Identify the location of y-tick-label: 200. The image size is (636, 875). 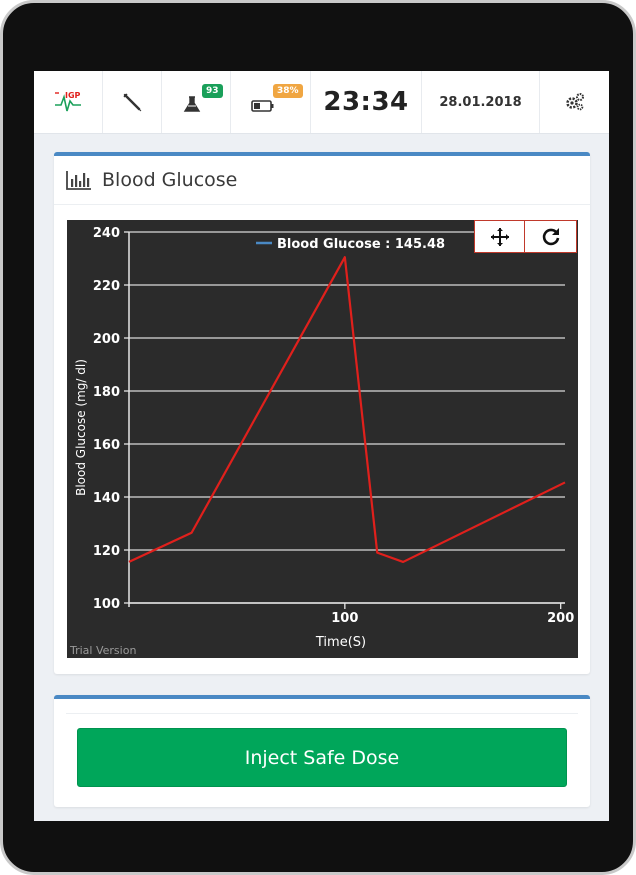
(106, 339).